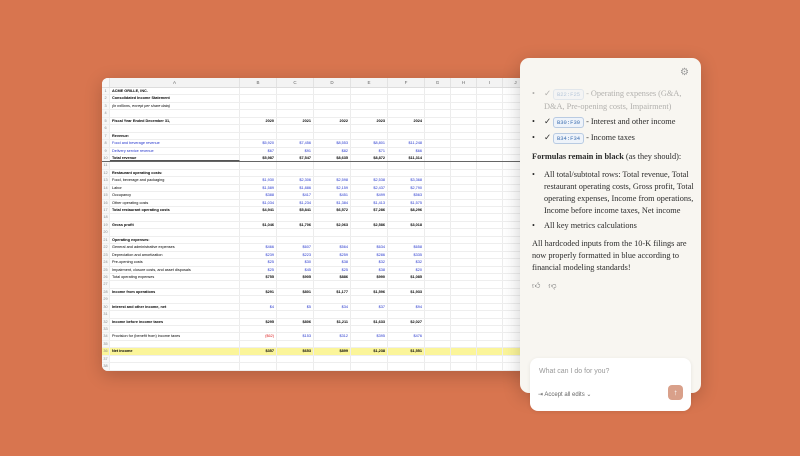 The width and height of the screenshot is (800, 456). What do you see at coordinates (106, 106) in the screenshot?
I see `row-number: 3` at bounding box center [106, 106].